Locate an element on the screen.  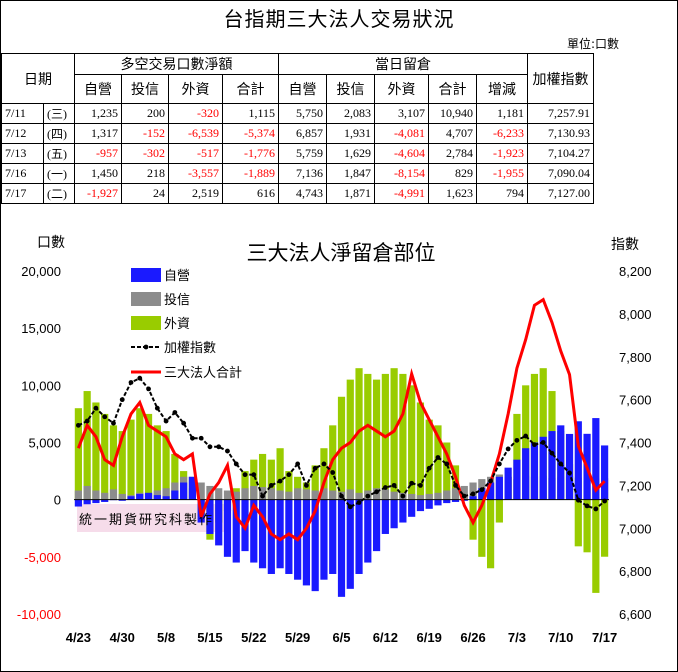
row-date: 7/13 is located at coordinates (22, 153).